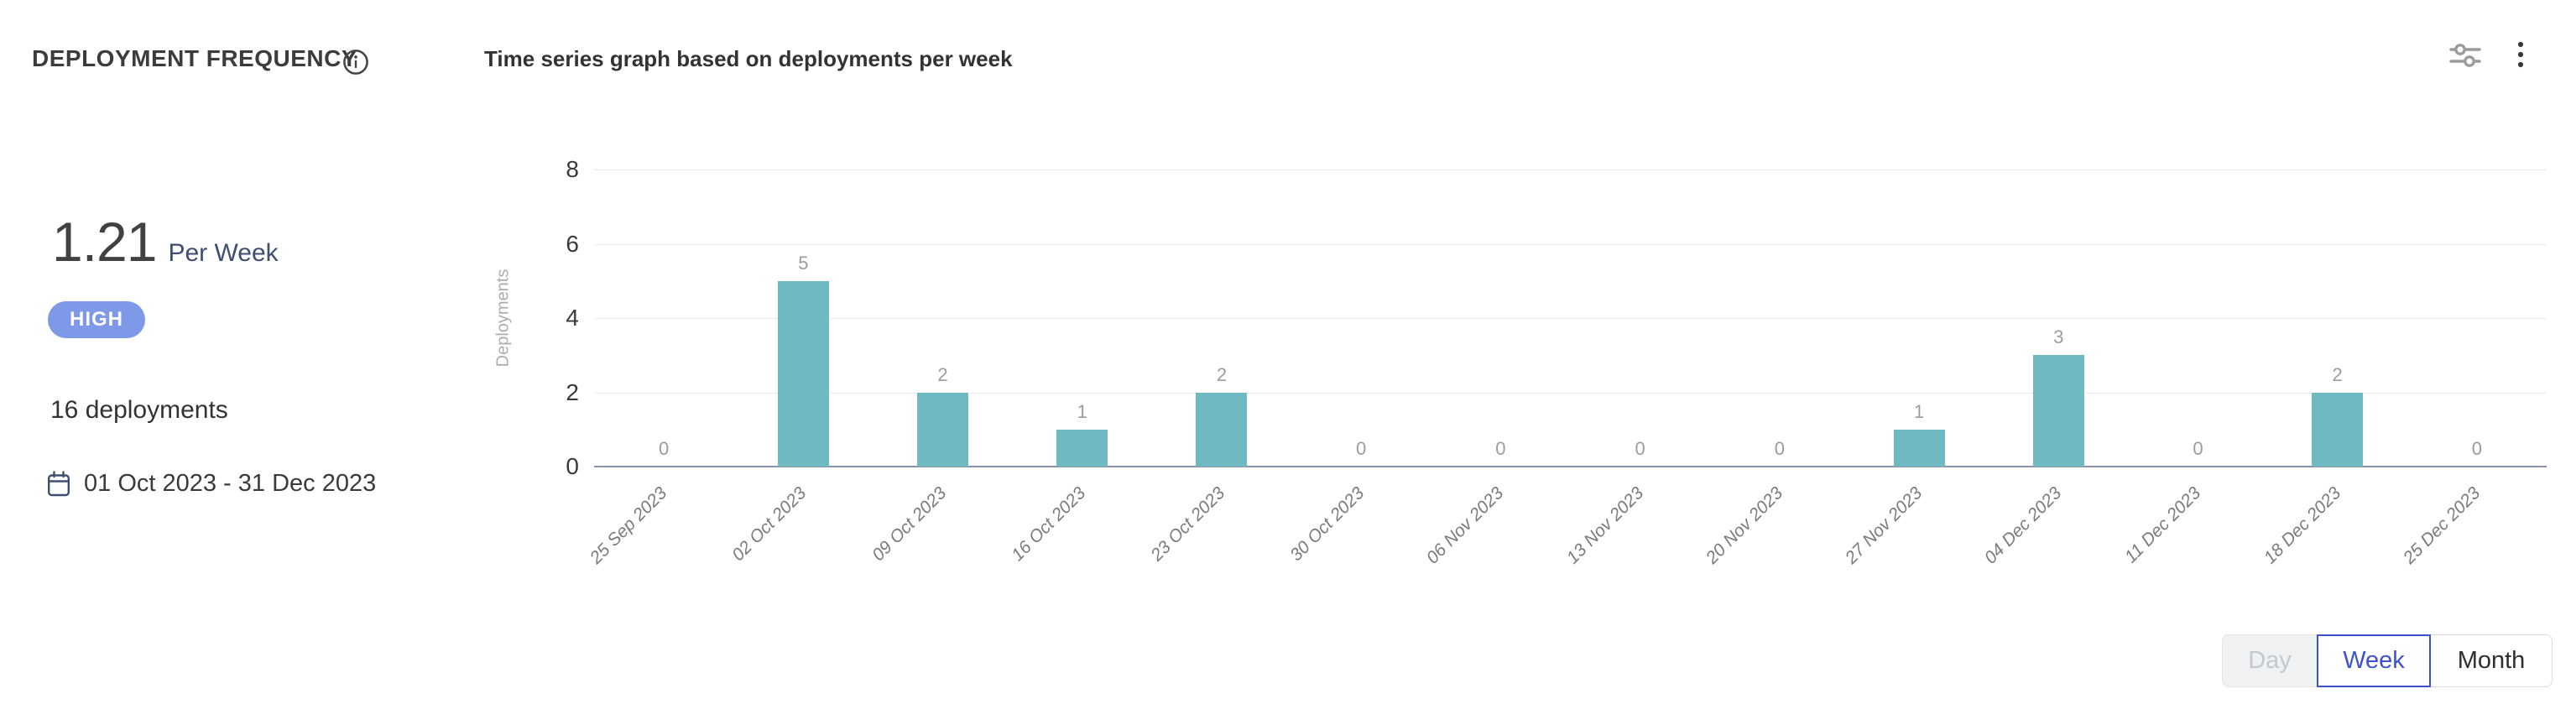  What do you see at coordinates (572, 466) in the screenshot?
I see `y-axis-tick-label: 0` at bounding box center [572, 466].